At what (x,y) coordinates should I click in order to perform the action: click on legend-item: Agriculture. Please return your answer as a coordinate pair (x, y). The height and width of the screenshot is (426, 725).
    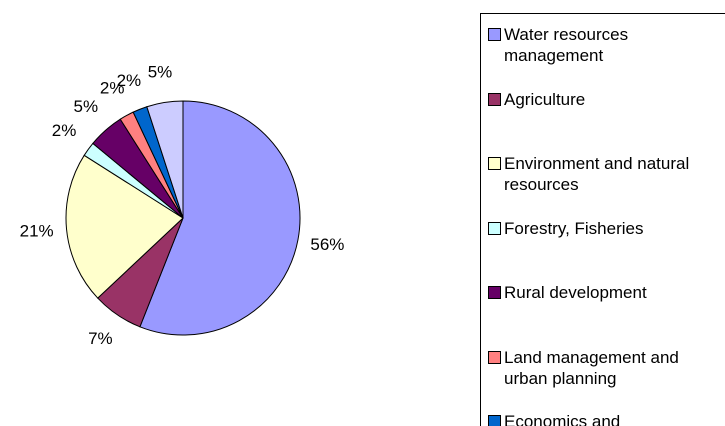
    Looking at the image, I should click on (595, 99).